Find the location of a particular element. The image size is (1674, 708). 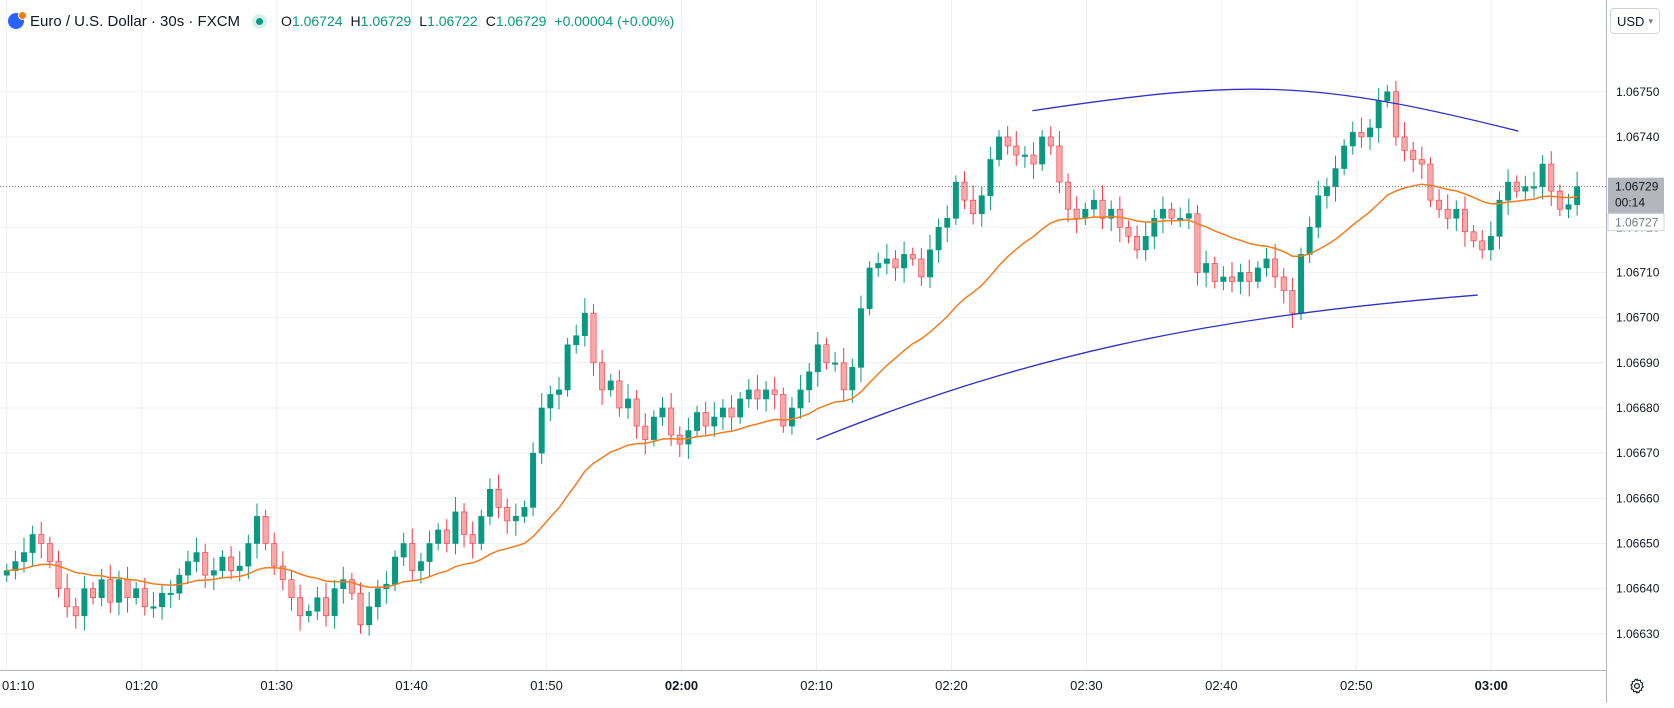

currency-button: USD ▾ is located at coordinates (1635, 21).